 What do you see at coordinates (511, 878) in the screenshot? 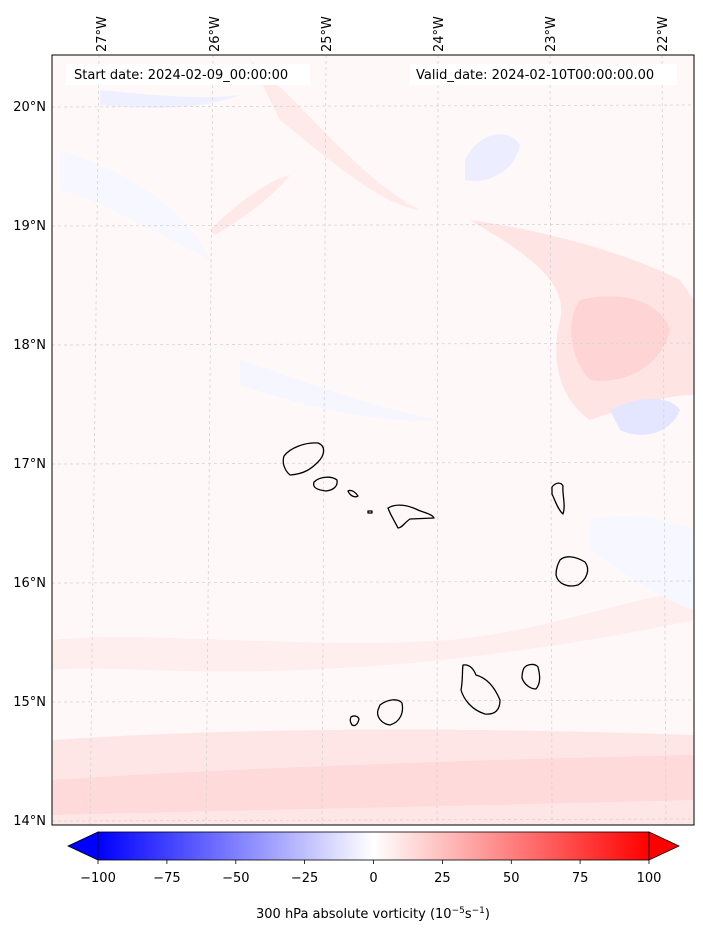
I see `colorbar-tick-label: 50` at bounding box center [511, 878].